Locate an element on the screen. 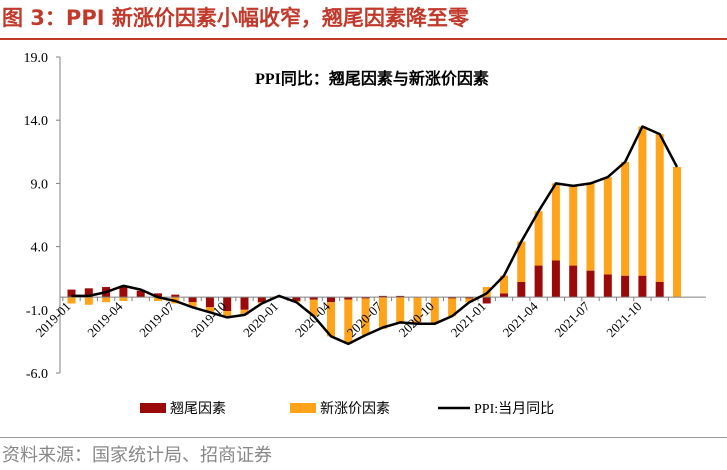 This screenshot has width=727, height=470. legend-ppi-label: PPI:当月同比 is located at coordinates (514, 409).